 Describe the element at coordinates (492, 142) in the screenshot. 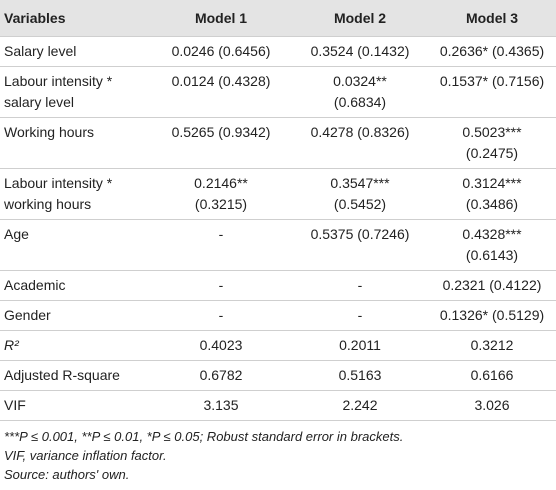

I see `cell-text: 0.5023*** (0.2475)` at that location.